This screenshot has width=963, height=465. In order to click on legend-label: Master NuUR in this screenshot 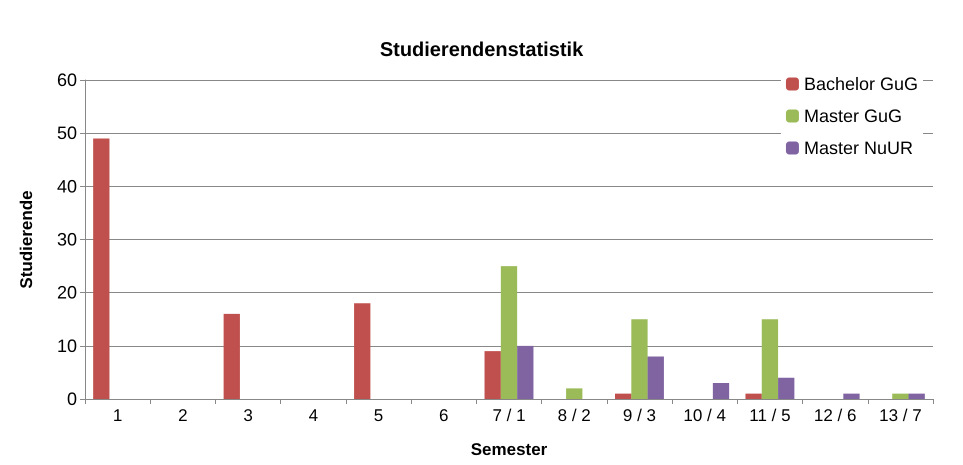, I will do `click(858, 148)`.